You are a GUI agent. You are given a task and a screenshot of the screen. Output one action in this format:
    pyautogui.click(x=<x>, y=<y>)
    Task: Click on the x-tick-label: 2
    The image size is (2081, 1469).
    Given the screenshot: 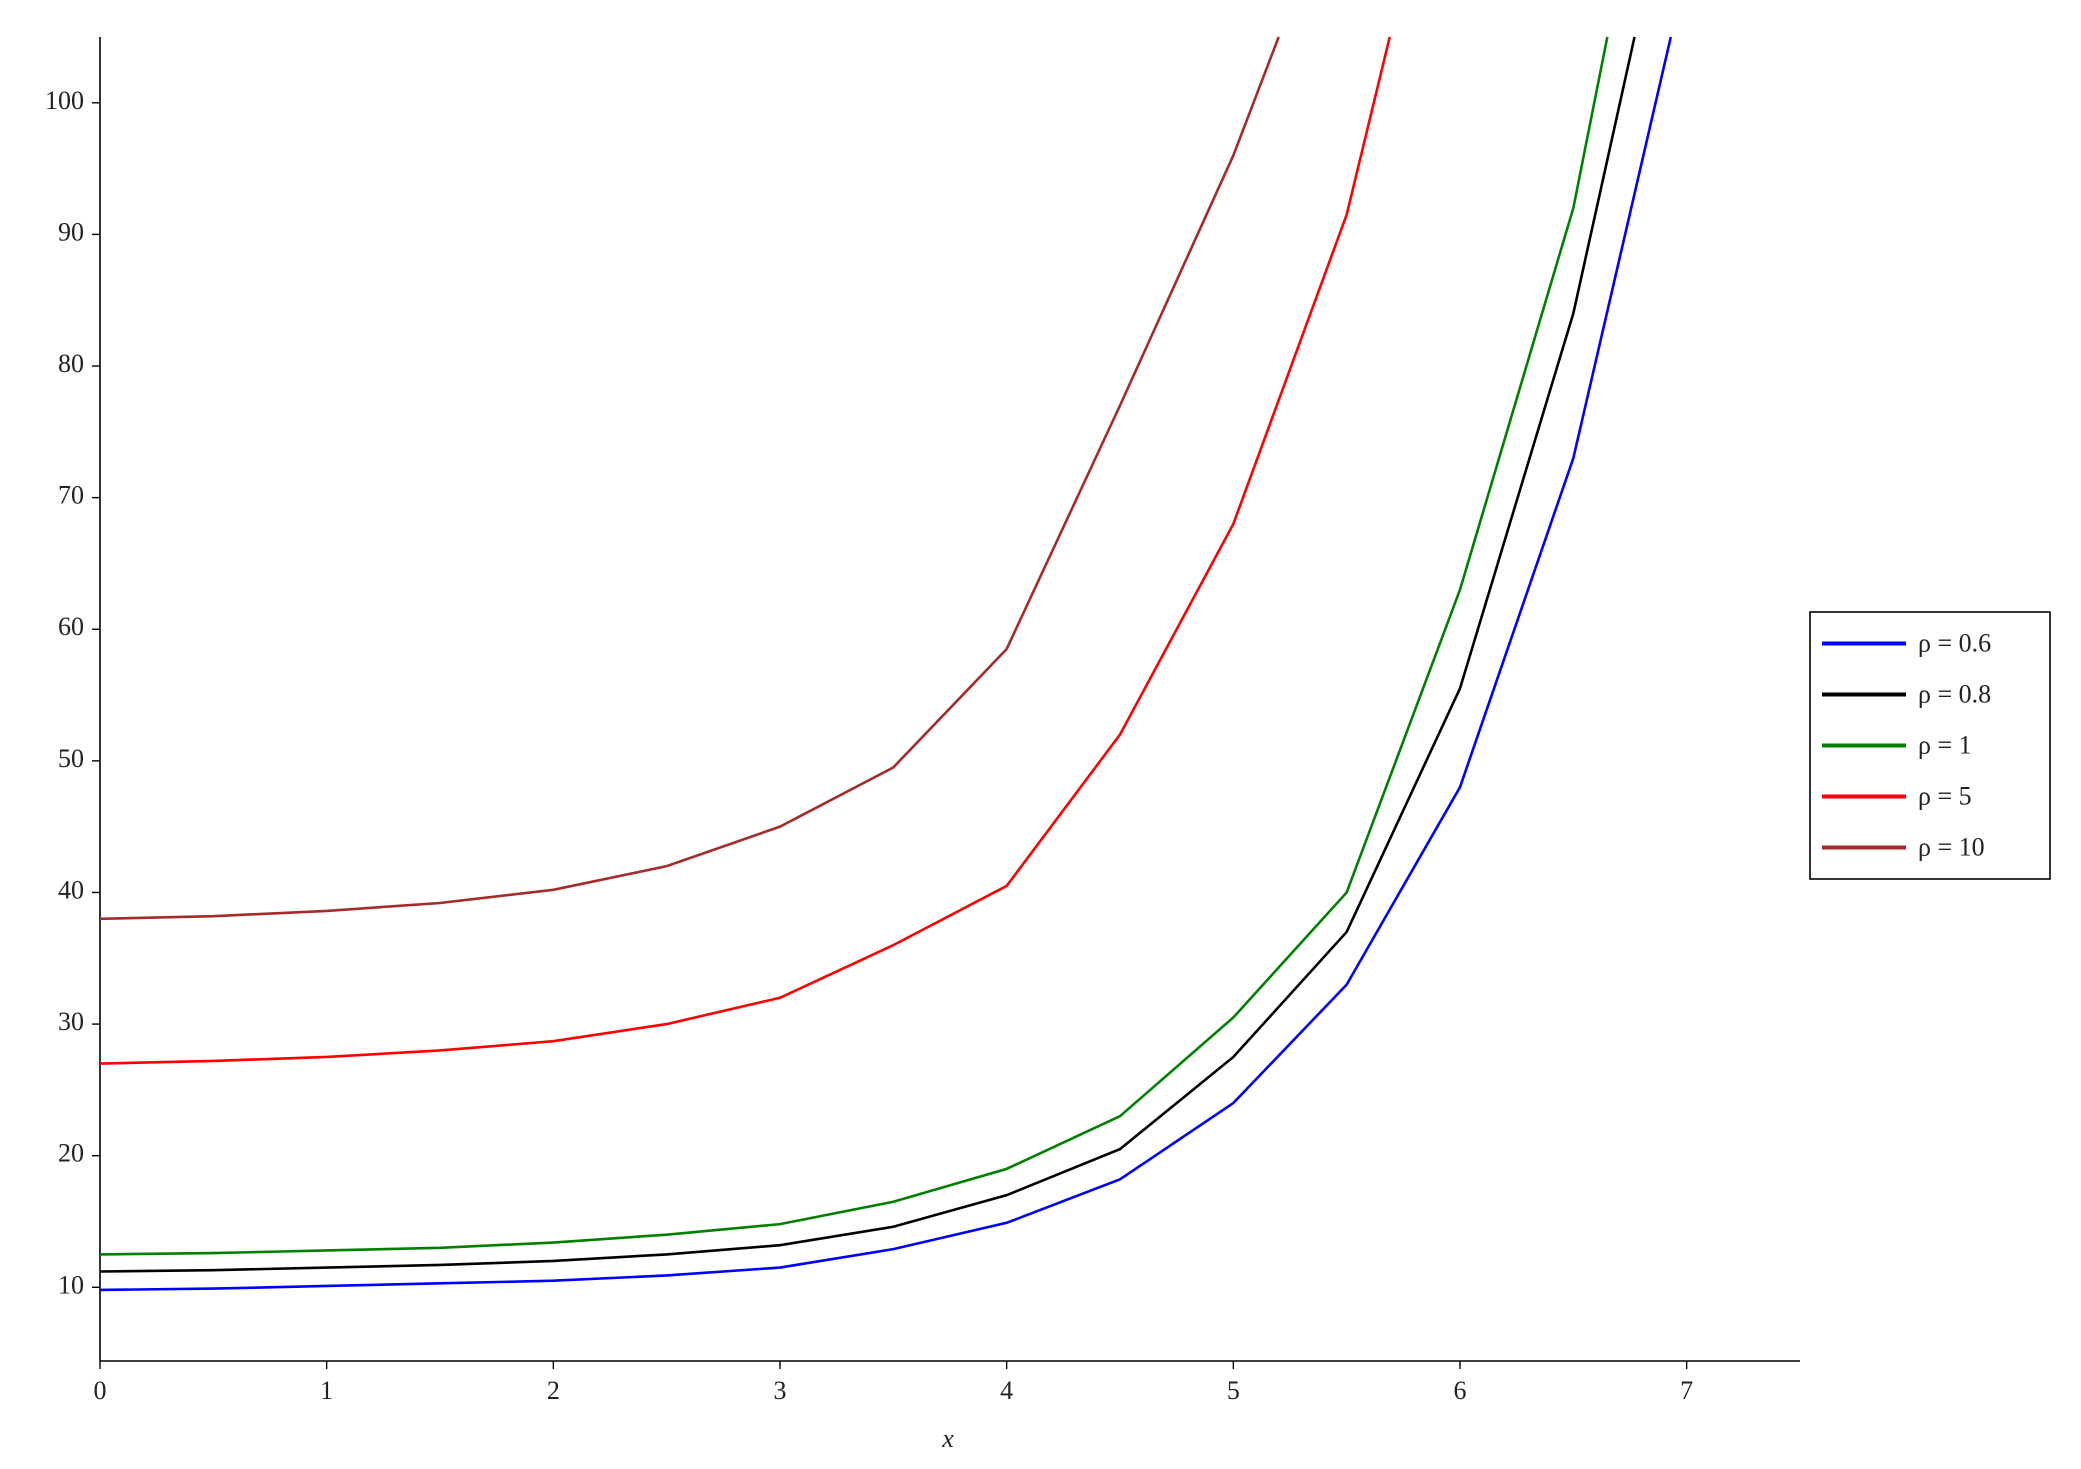 What is the action you would take?
    pyautogui.click(x=553, y=1390)
    